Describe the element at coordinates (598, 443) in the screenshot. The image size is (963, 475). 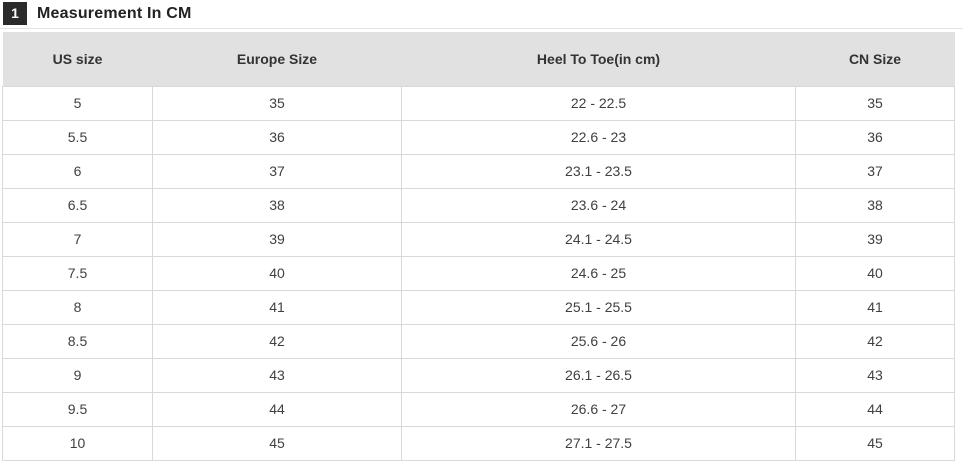
I see `table-cell: 27.1 - 27.5` at that location.